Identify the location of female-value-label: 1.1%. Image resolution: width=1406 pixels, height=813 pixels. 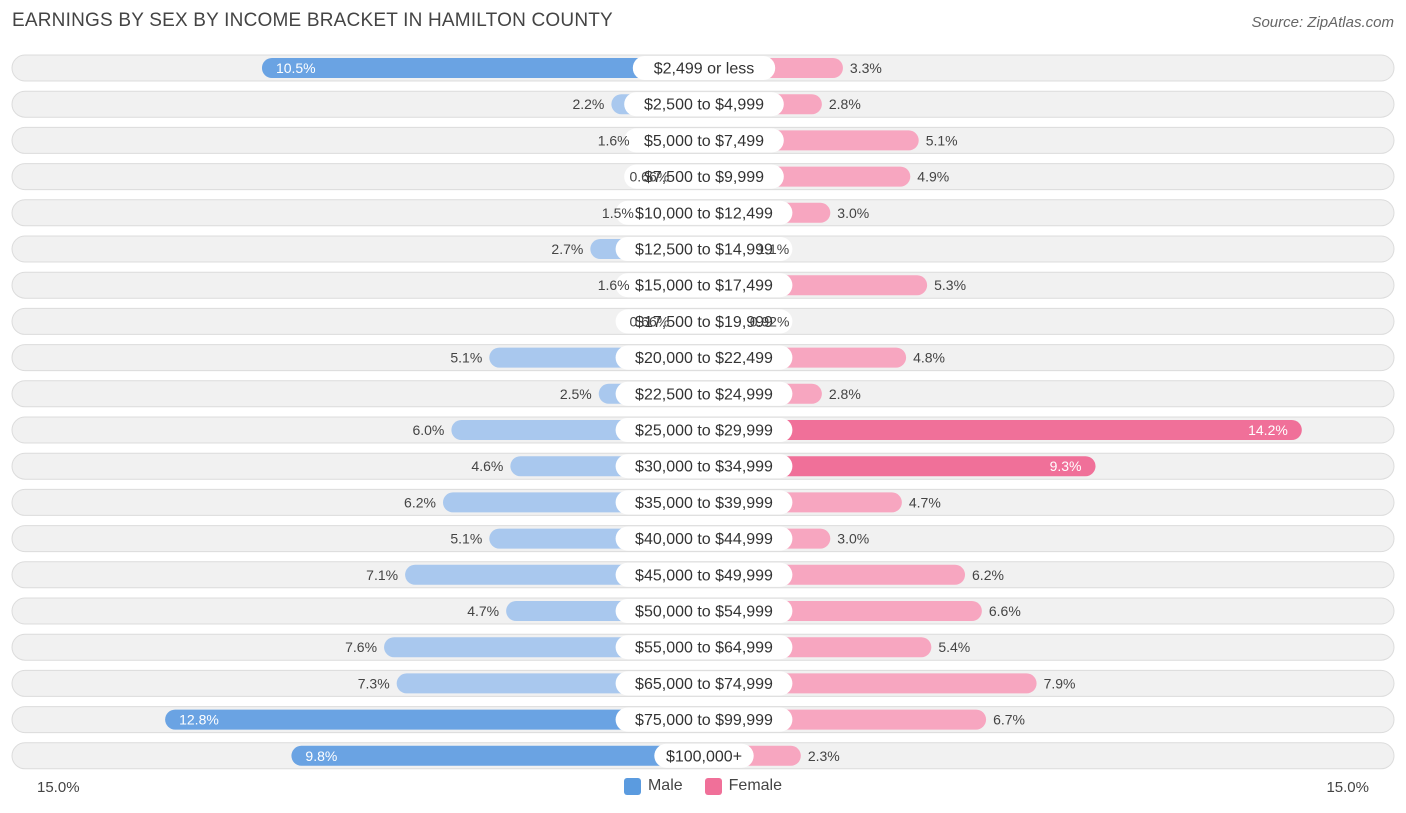
(773, 249).